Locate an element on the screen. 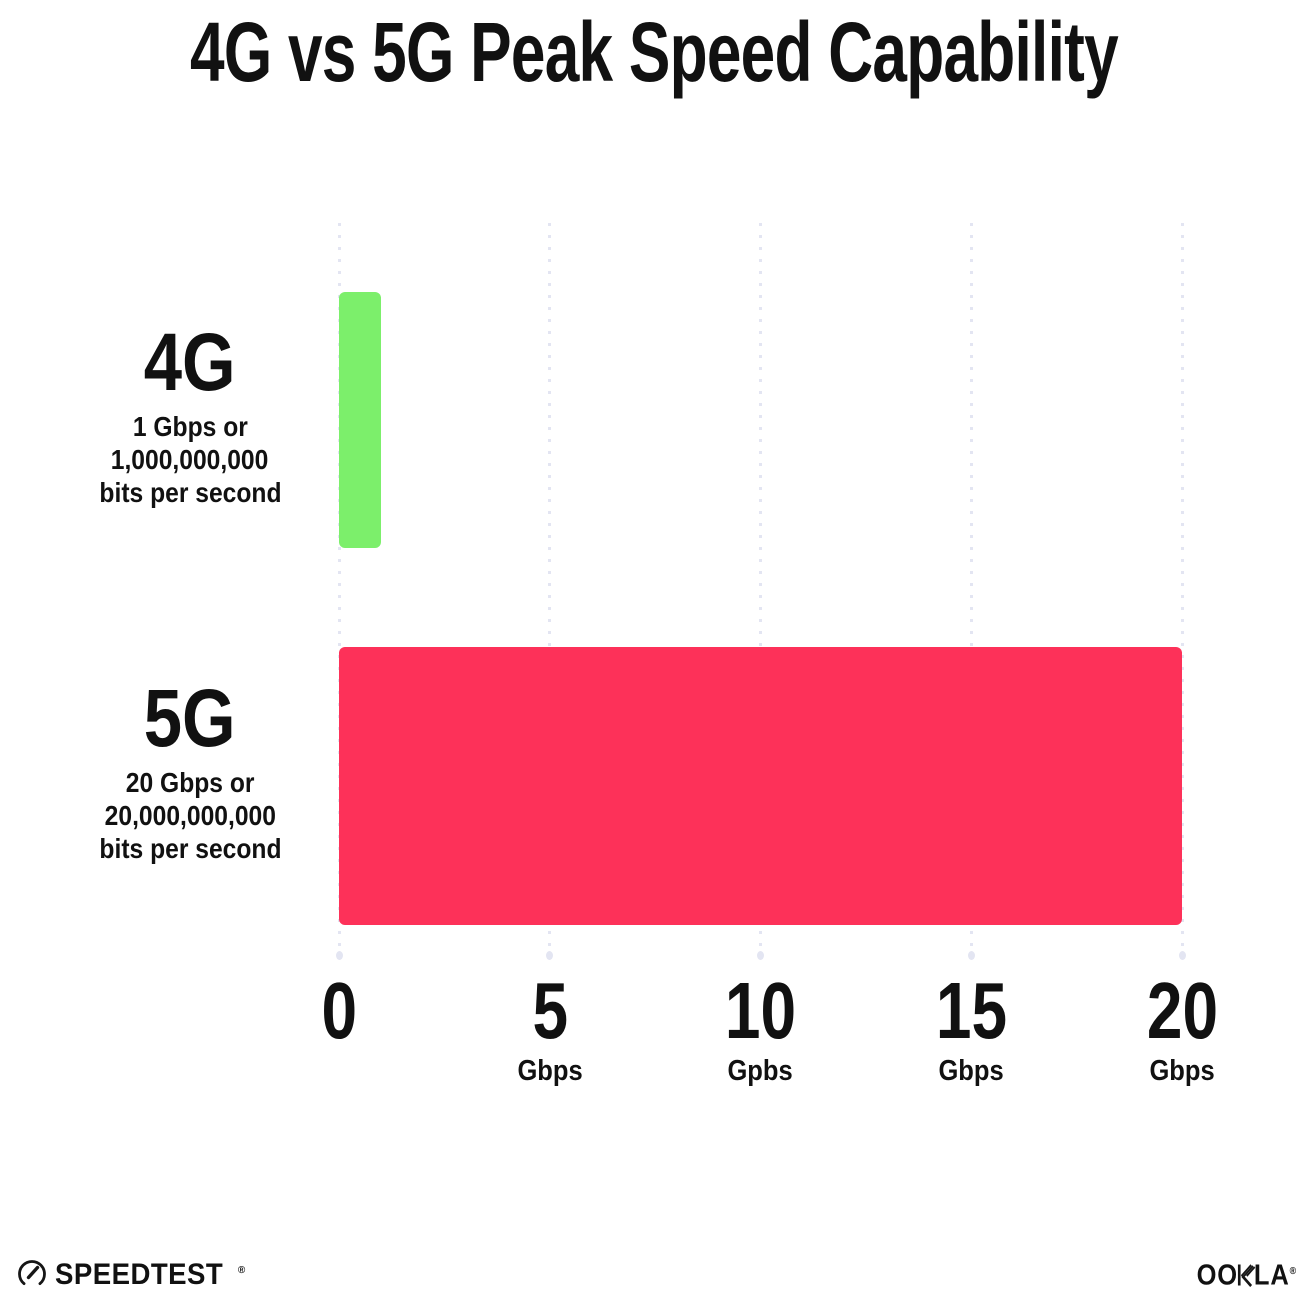 This screenshot has width=1308, height=1315. speedtest-logo: SPEEDTEST ® is located at coordinates (130, 1273).